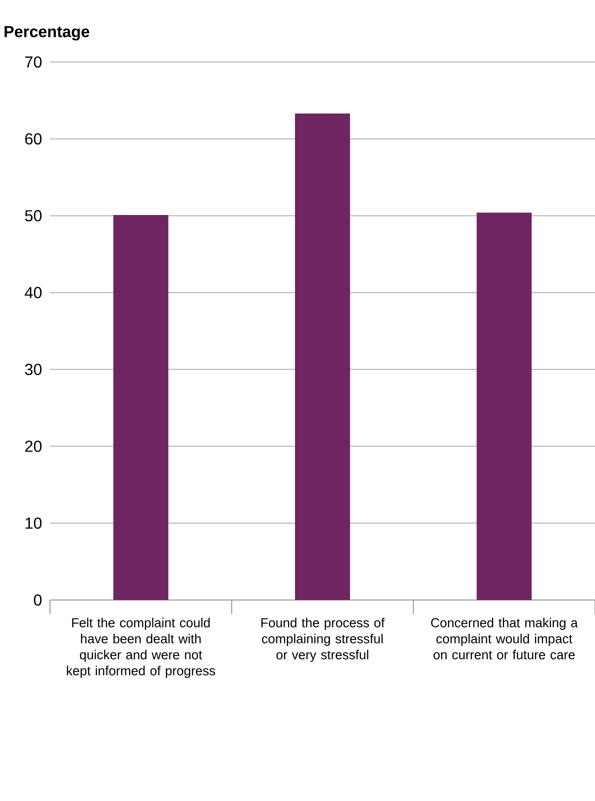  I want to click on y-tick-label: 30, so click(33, 370).